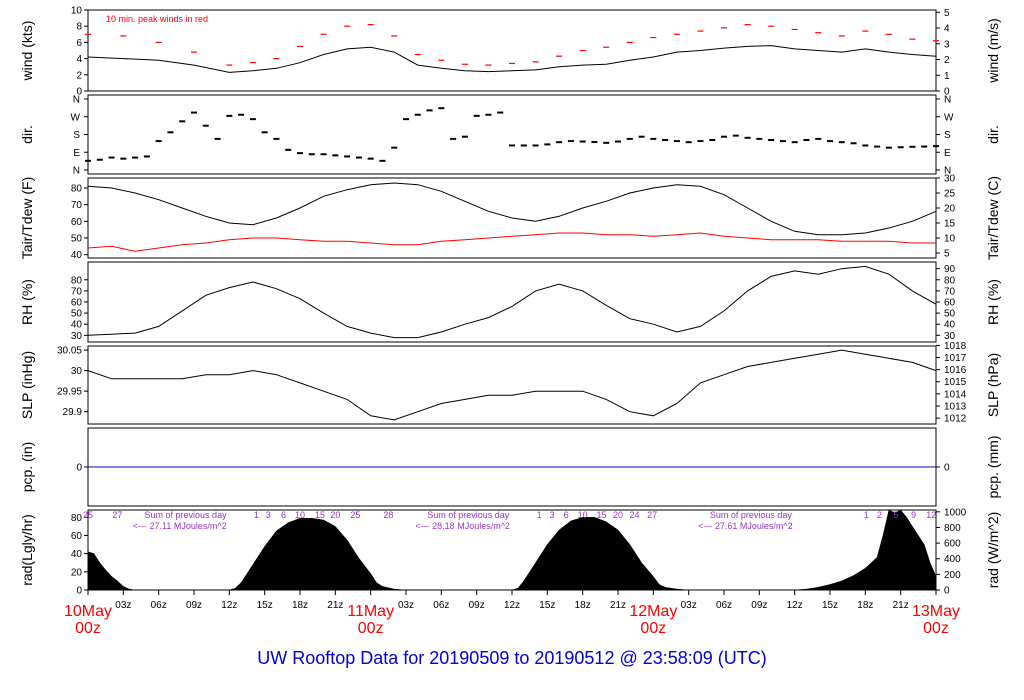  What do you see at coordinates (76, 171) in the screenshot?
I see `dir-left-tick-label: N` at bounding box center [76, 171].